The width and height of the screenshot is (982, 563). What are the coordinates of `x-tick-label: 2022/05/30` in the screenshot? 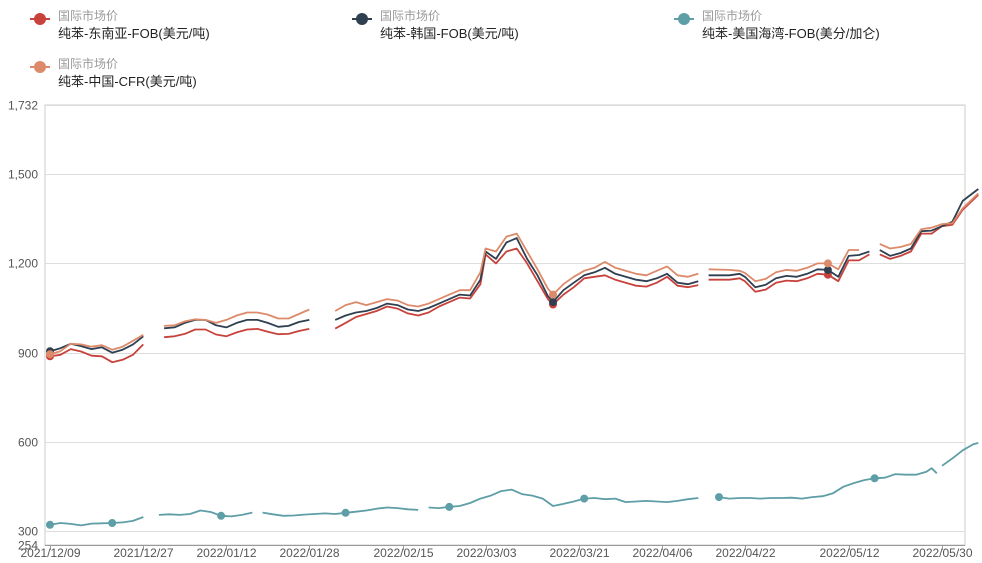 It's located at (942, 553).